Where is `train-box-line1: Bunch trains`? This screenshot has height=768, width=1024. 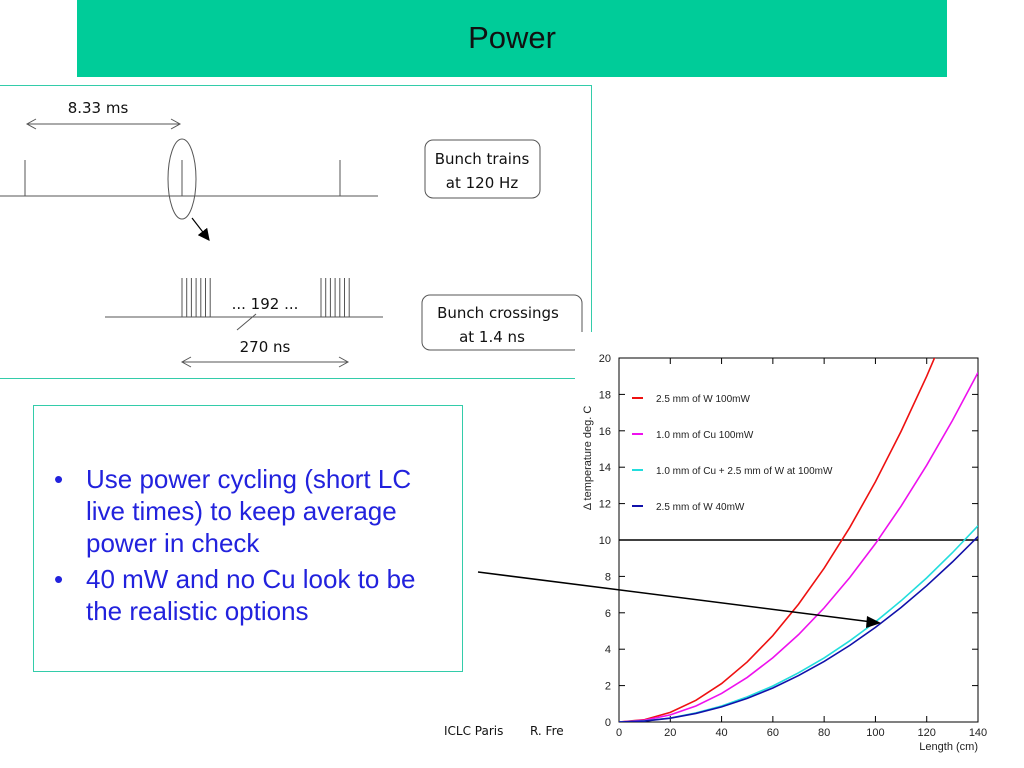 train-box-line1: Bunch trains is located at coordinates (482, 159).